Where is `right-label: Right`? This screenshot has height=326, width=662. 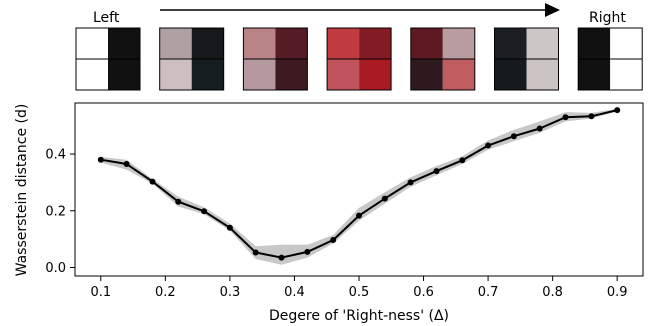
right-label: Right is located at coordinates (607, 18).